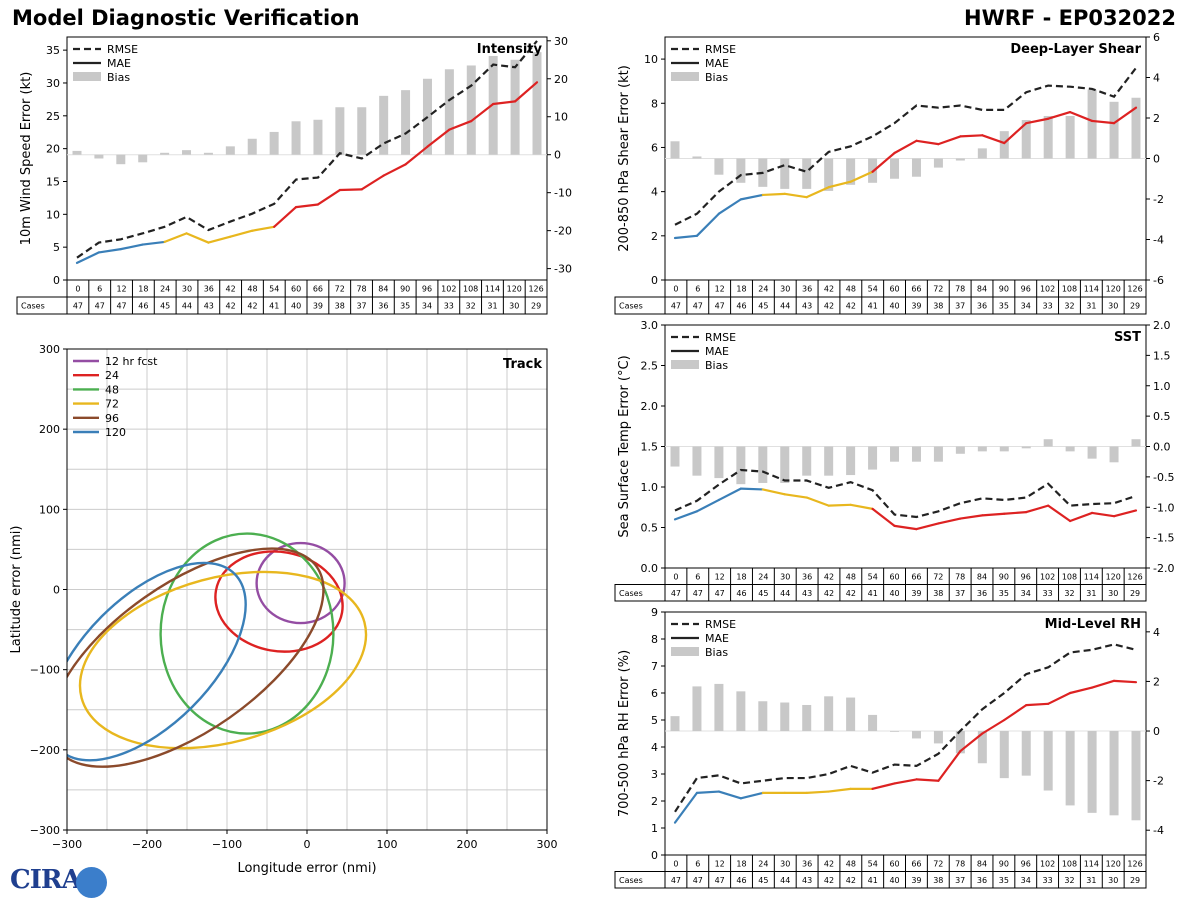 This screenshot has width=1200, height=900. Describe the element at coordinates (563, 269) in the screenshot. I see `intensity-y2tick-label: -30` at that location.